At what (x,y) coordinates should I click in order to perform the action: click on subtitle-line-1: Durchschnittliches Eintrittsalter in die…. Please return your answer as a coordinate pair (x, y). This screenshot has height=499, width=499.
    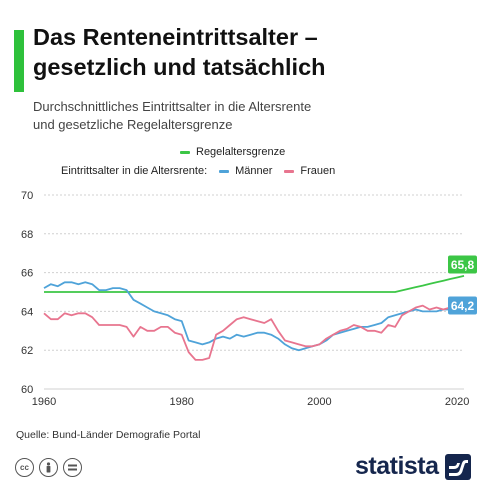
    Looking at the image, I should click on (172, 106).